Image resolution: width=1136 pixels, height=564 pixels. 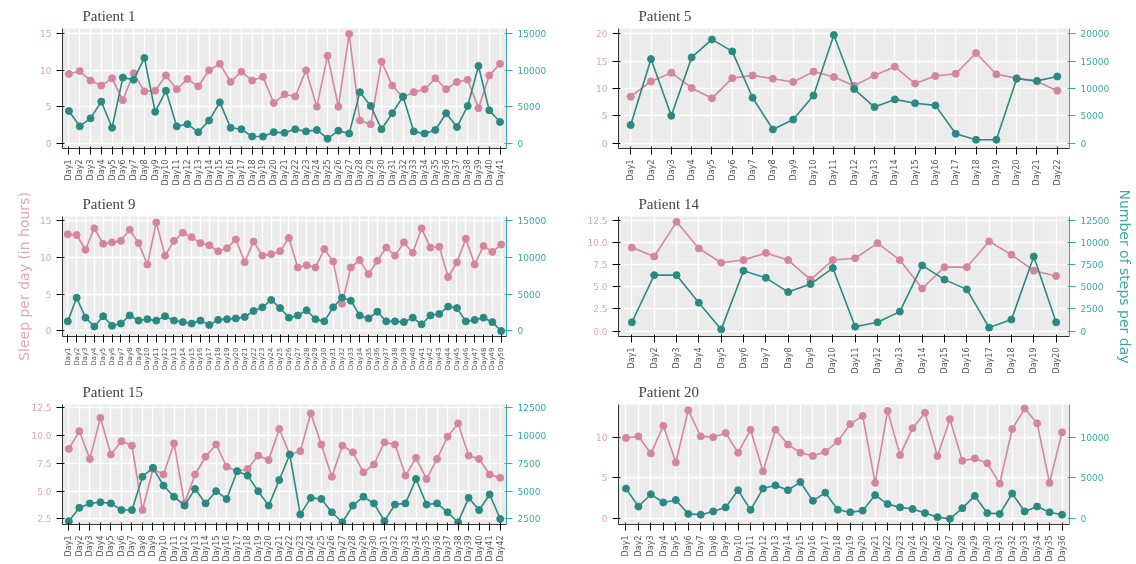 I want to click on y-tick-label: 12.5, so click(x=597, y=220).